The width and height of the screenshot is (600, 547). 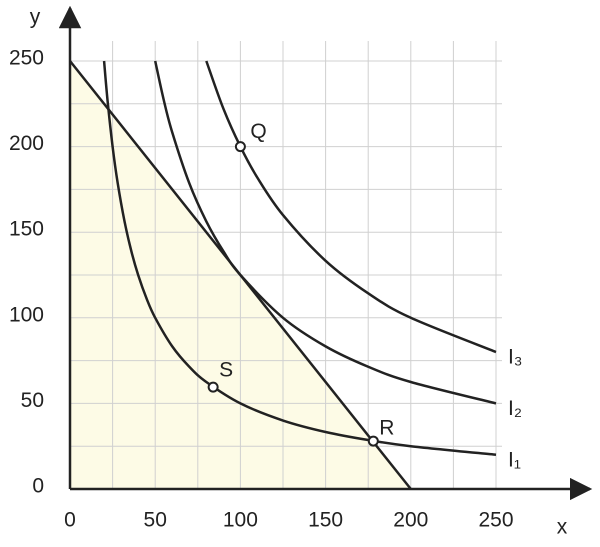 What do you see at coordinates (386, 428) in the screenshot?
I see `point-label: R` at bounding box center [386, 428].